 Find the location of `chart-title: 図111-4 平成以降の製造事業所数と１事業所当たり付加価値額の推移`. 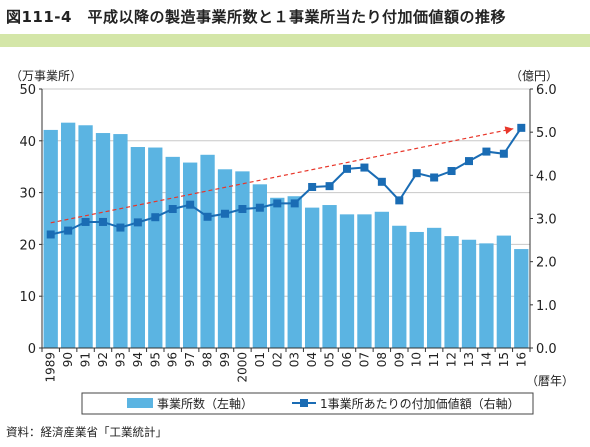

chart-title: 図111-4 平成以降の製造事業所数と１事業所当たり付加価値額の推移 is located at coordinates (256, 17).